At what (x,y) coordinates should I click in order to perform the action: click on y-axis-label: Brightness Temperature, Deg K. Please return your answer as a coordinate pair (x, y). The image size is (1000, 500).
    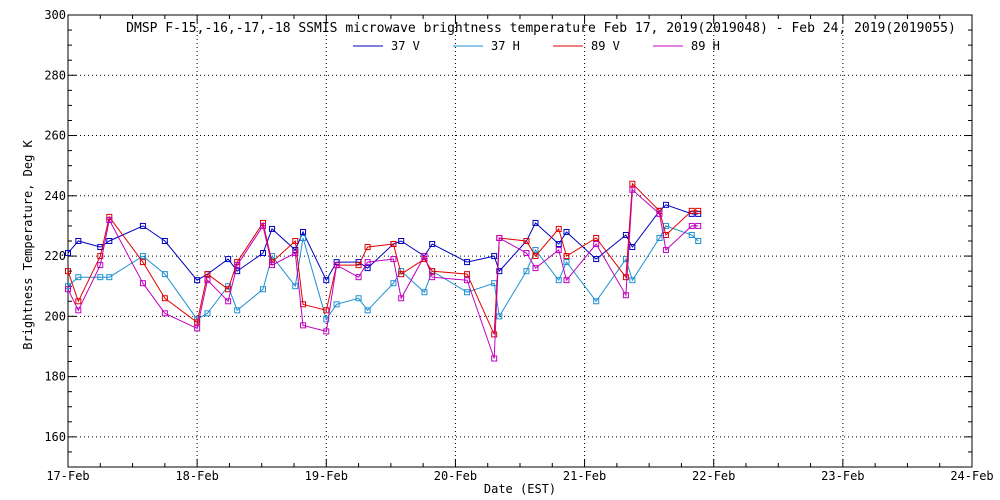
    Looking at the image, I should click on (28, 244).